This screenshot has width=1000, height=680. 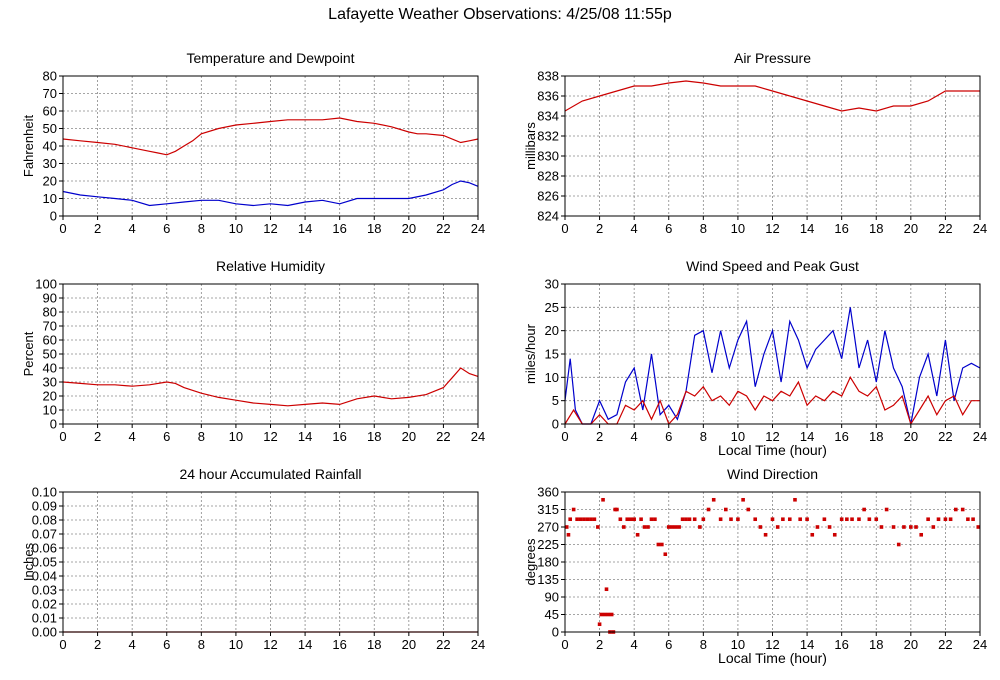 What do you see at coordinates (548, 562) in the screenshot?
I see `y-tick-label: 180` at bounding box center [548, 562].